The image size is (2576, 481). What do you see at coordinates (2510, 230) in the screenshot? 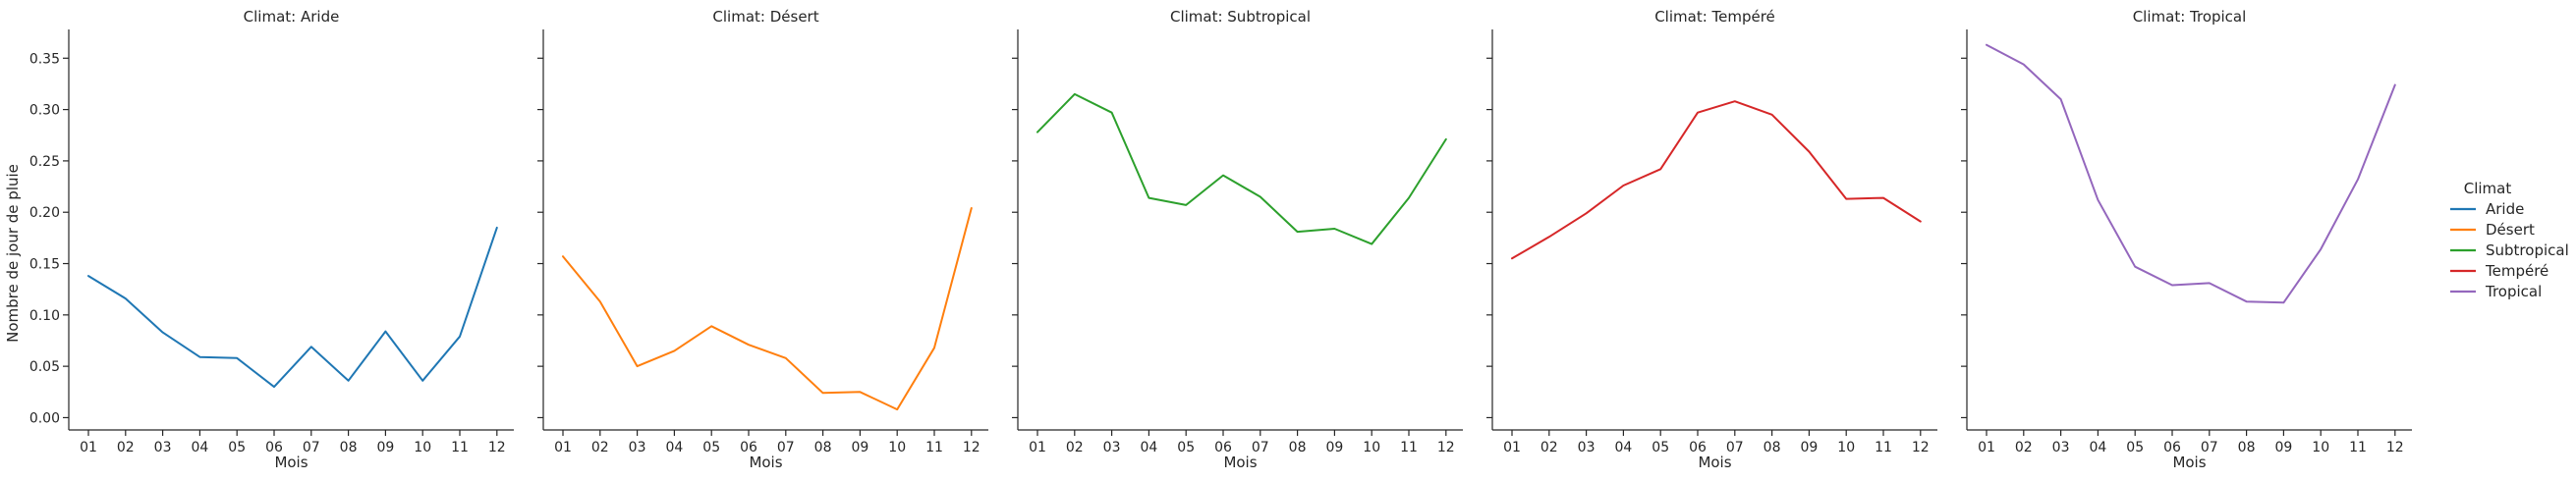
I see `legend-label: Désert` at bounding box center [2510, 230].